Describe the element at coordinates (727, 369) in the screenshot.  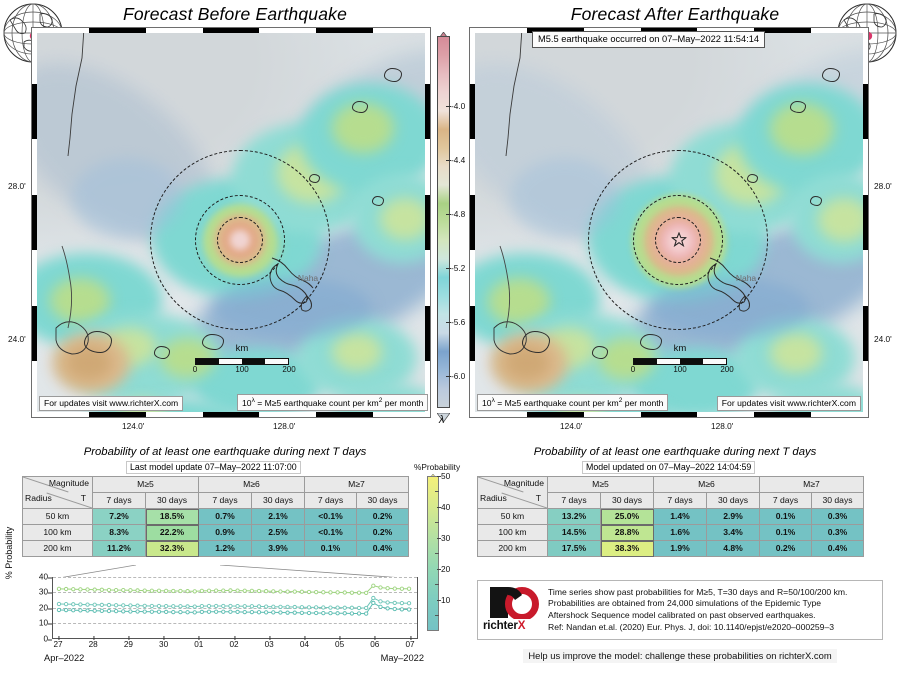
I see `scalebar-tick: 200` at that location.